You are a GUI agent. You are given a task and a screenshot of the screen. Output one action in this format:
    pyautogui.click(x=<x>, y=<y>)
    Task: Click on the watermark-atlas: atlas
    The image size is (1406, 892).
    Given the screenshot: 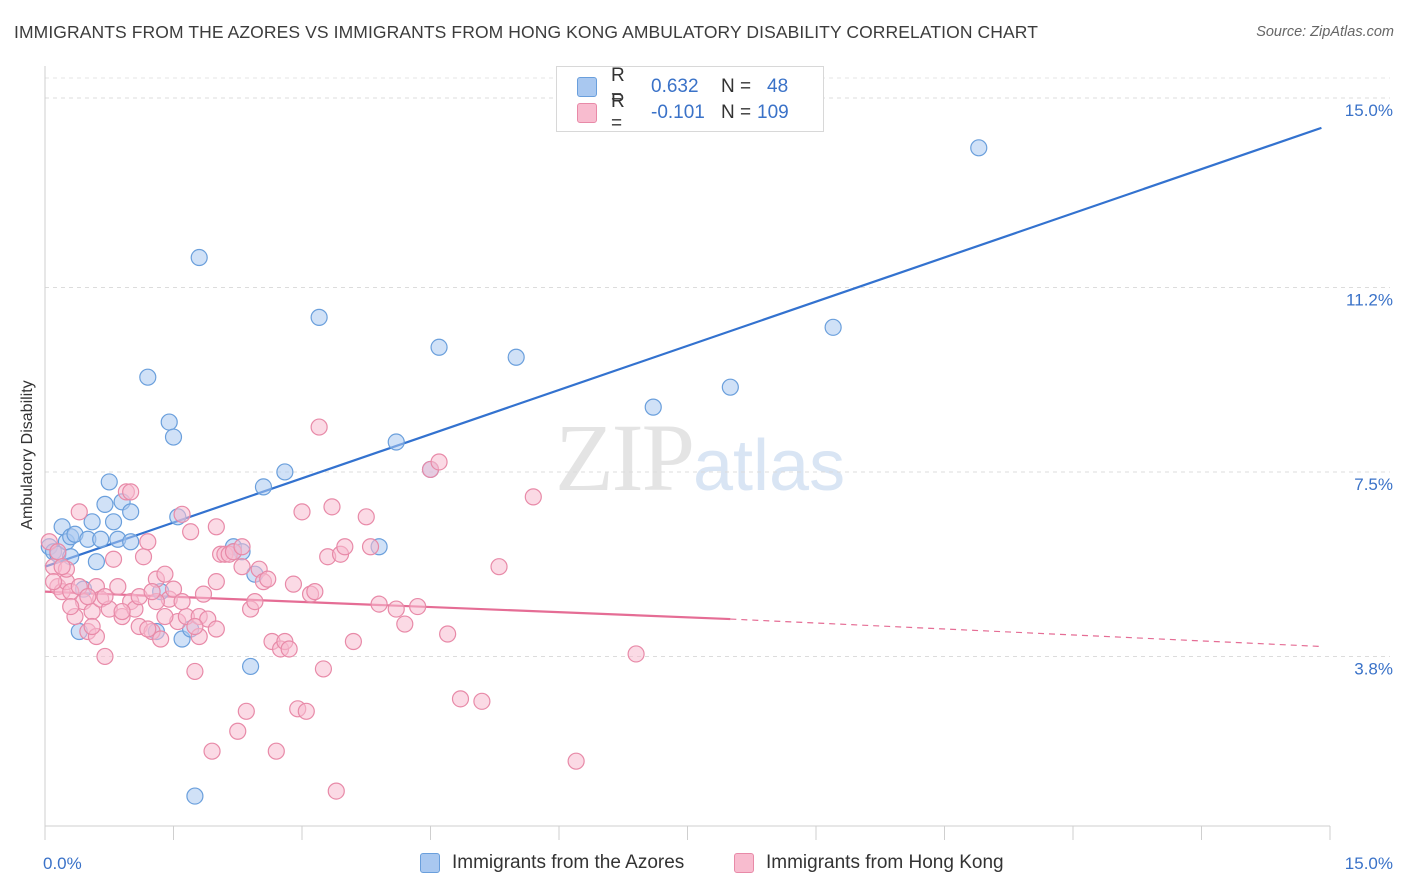 What is the action you would take?
    pyautogui.click(x=769, y=466)
    